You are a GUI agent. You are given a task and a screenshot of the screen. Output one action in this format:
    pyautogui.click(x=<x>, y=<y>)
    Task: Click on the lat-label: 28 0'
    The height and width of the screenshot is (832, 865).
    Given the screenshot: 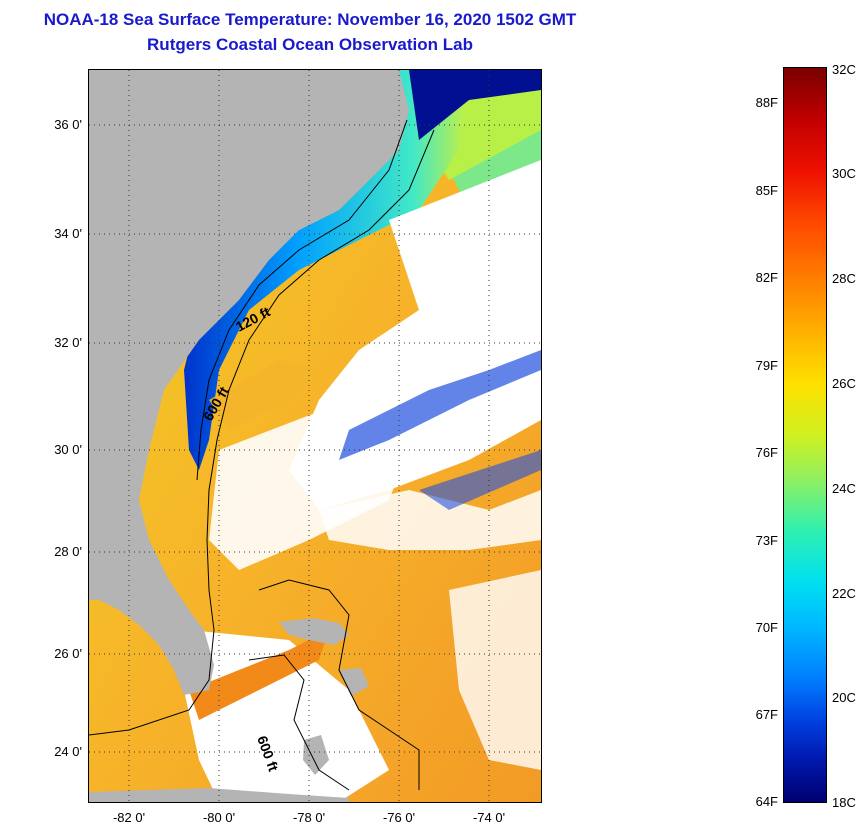 What is the action you would take?
    pyautogui.click(x=68, y=551)
    